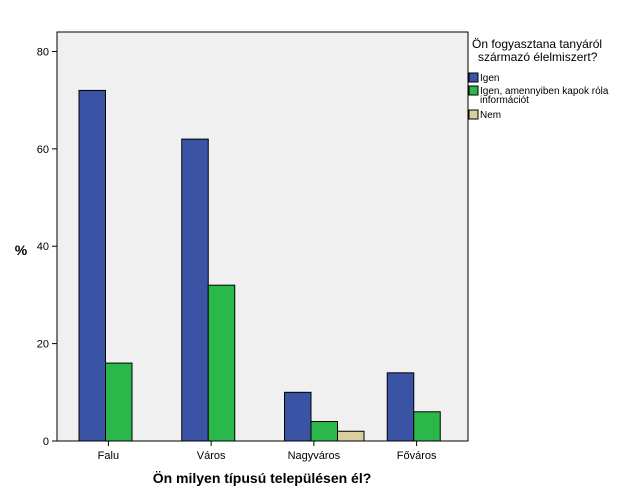 The image size is (626, 501). I want to click on y-tick-label: 80, so click(43, 52).